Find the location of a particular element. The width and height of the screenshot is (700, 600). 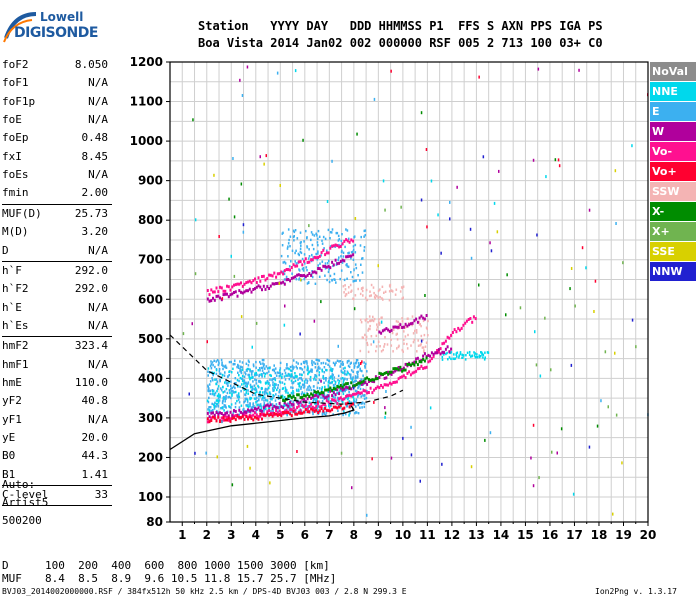

param-name: foE is located at coordinates (12, 120).